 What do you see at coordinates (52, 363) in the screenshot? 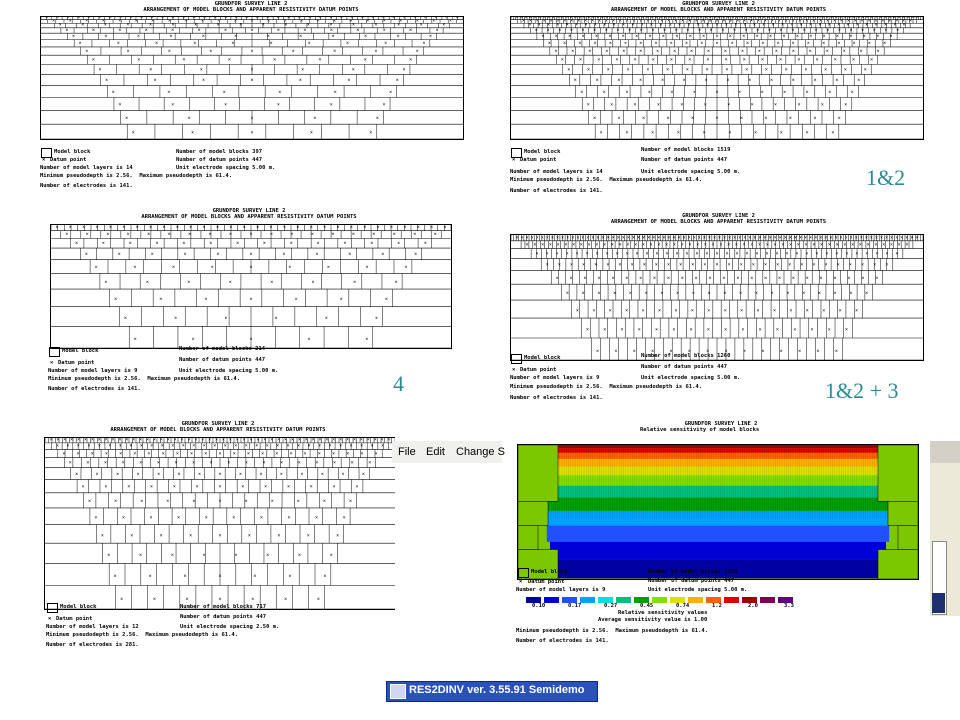
I see `datum-point-icon: ×` at bounding box center [52, 363].